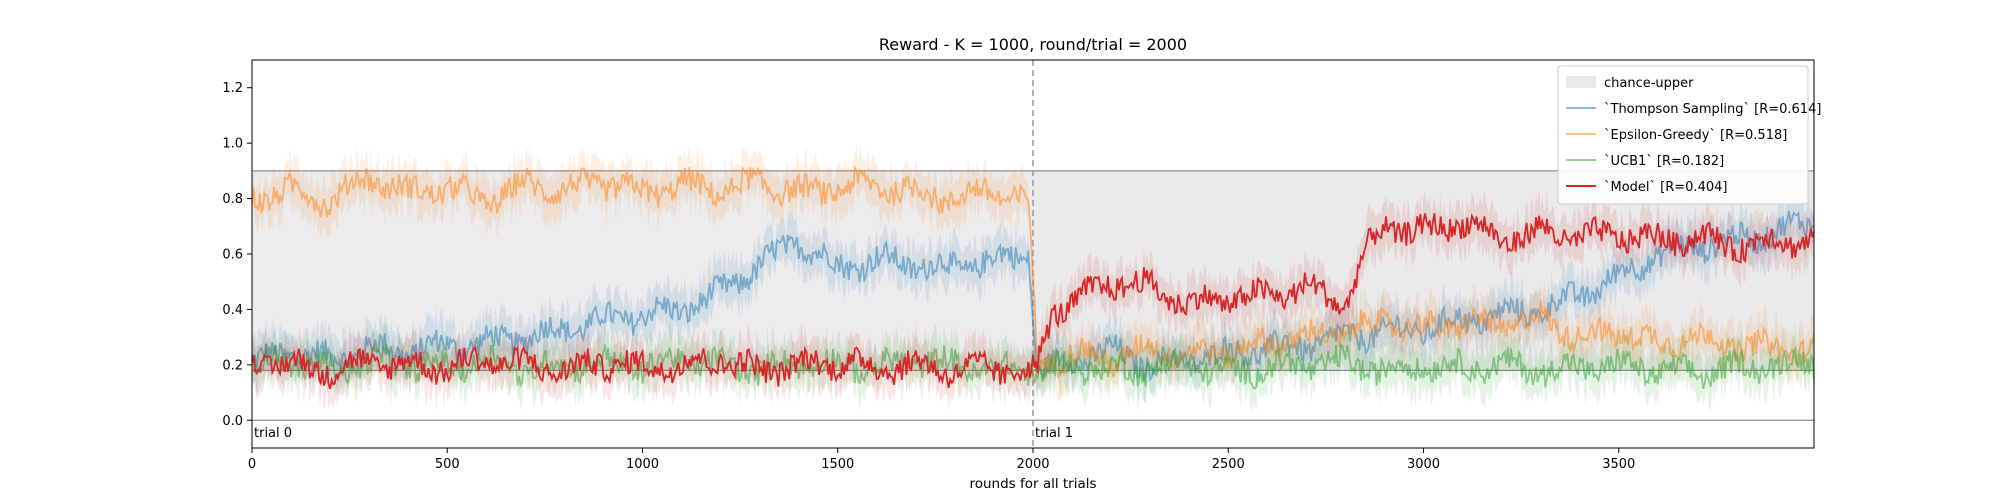 The image size is (2000, 500). I want to click on x-tick-label-0: 0, so click(252, 464).